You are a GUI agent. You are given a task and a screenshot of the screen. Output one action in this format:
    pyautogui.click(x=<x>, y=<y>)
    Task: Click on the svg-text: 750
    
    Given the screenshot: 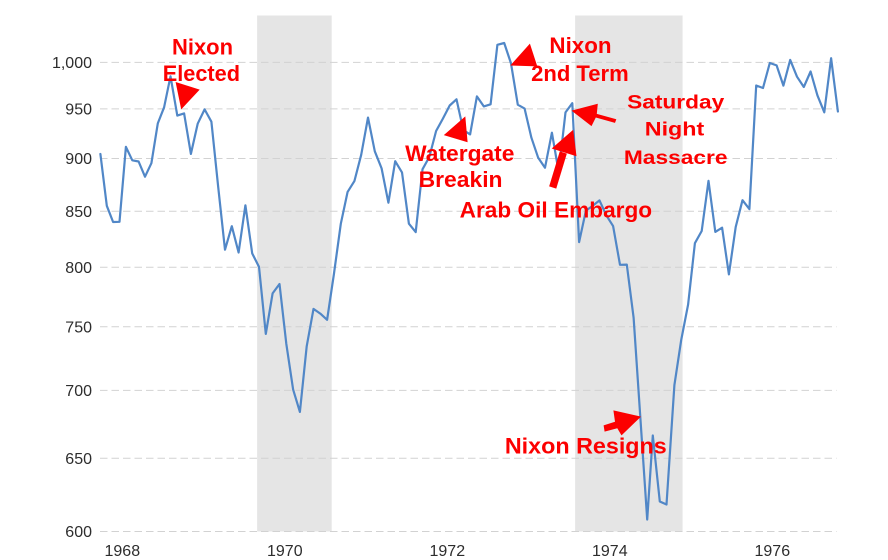 What is the action you would take?
    pyautogui.click(x=78, y=327)
    